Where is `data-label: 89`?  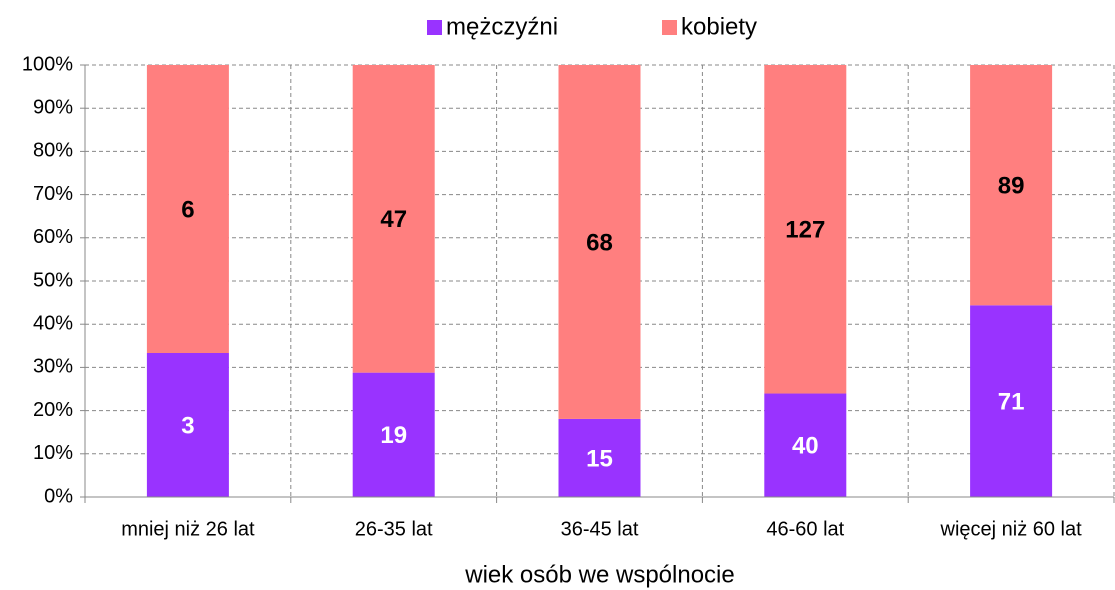
data-label: 89 is located at coordinates (1011, 185).